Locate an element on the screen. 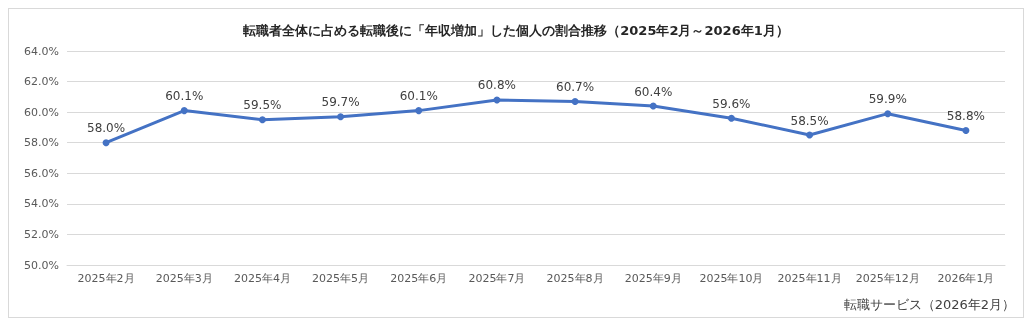 This screenshot has height=328, width=1034. x-tick-label: 2025年2月 is located at coordinates (106, 278).